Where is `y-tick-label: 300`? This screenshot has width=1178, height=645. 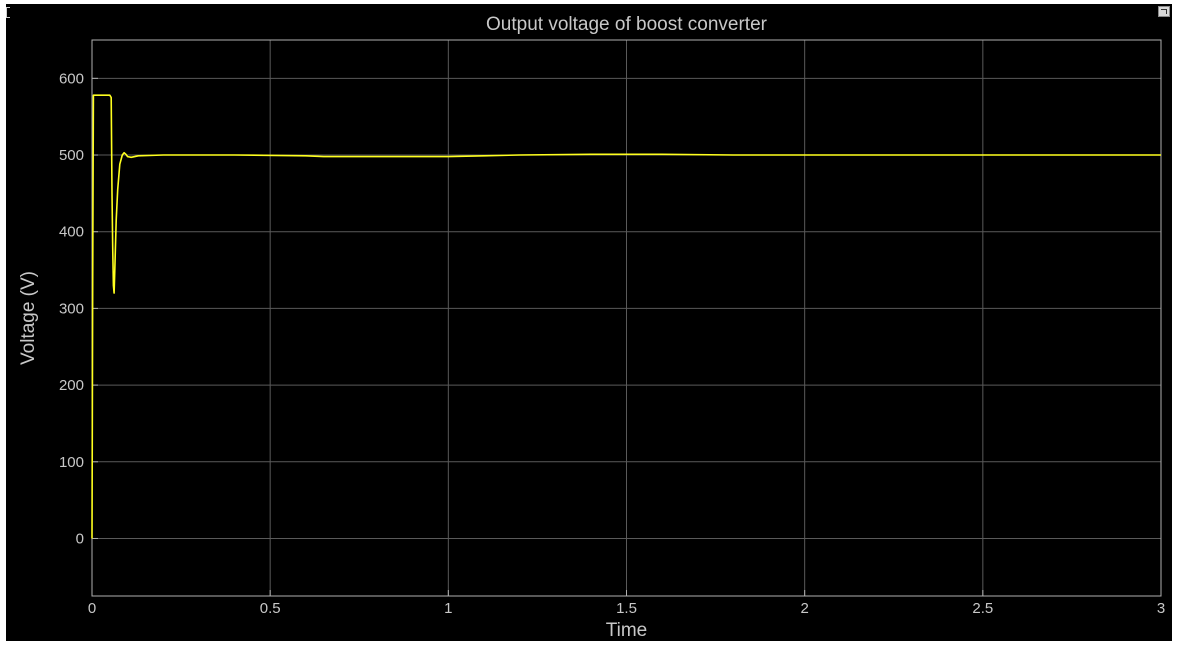
y-tick-label: 300 is located at coordinates (71, 308).